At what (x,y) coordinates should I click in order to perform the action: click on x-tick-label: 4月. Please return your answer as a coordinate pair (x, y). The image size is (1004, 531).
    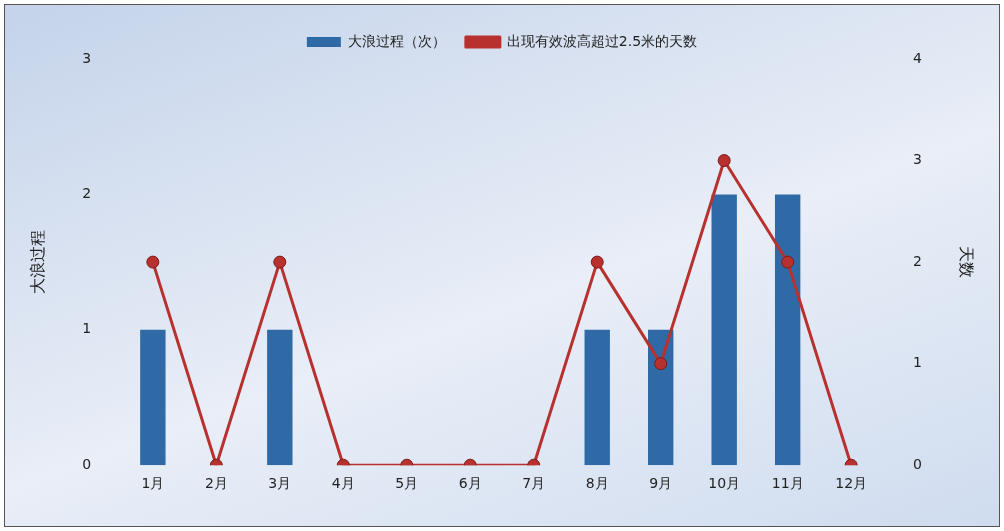
    Looking at the image, I should click on (343, 483).